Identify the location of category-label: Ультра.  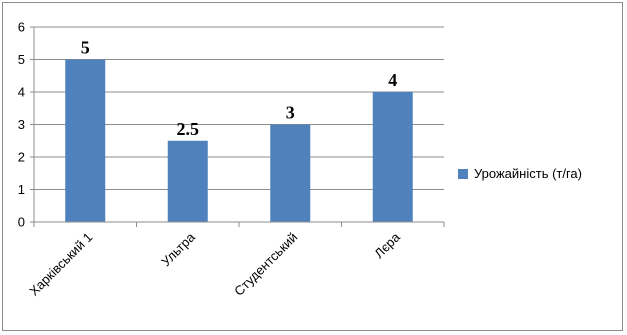
(178, 249).